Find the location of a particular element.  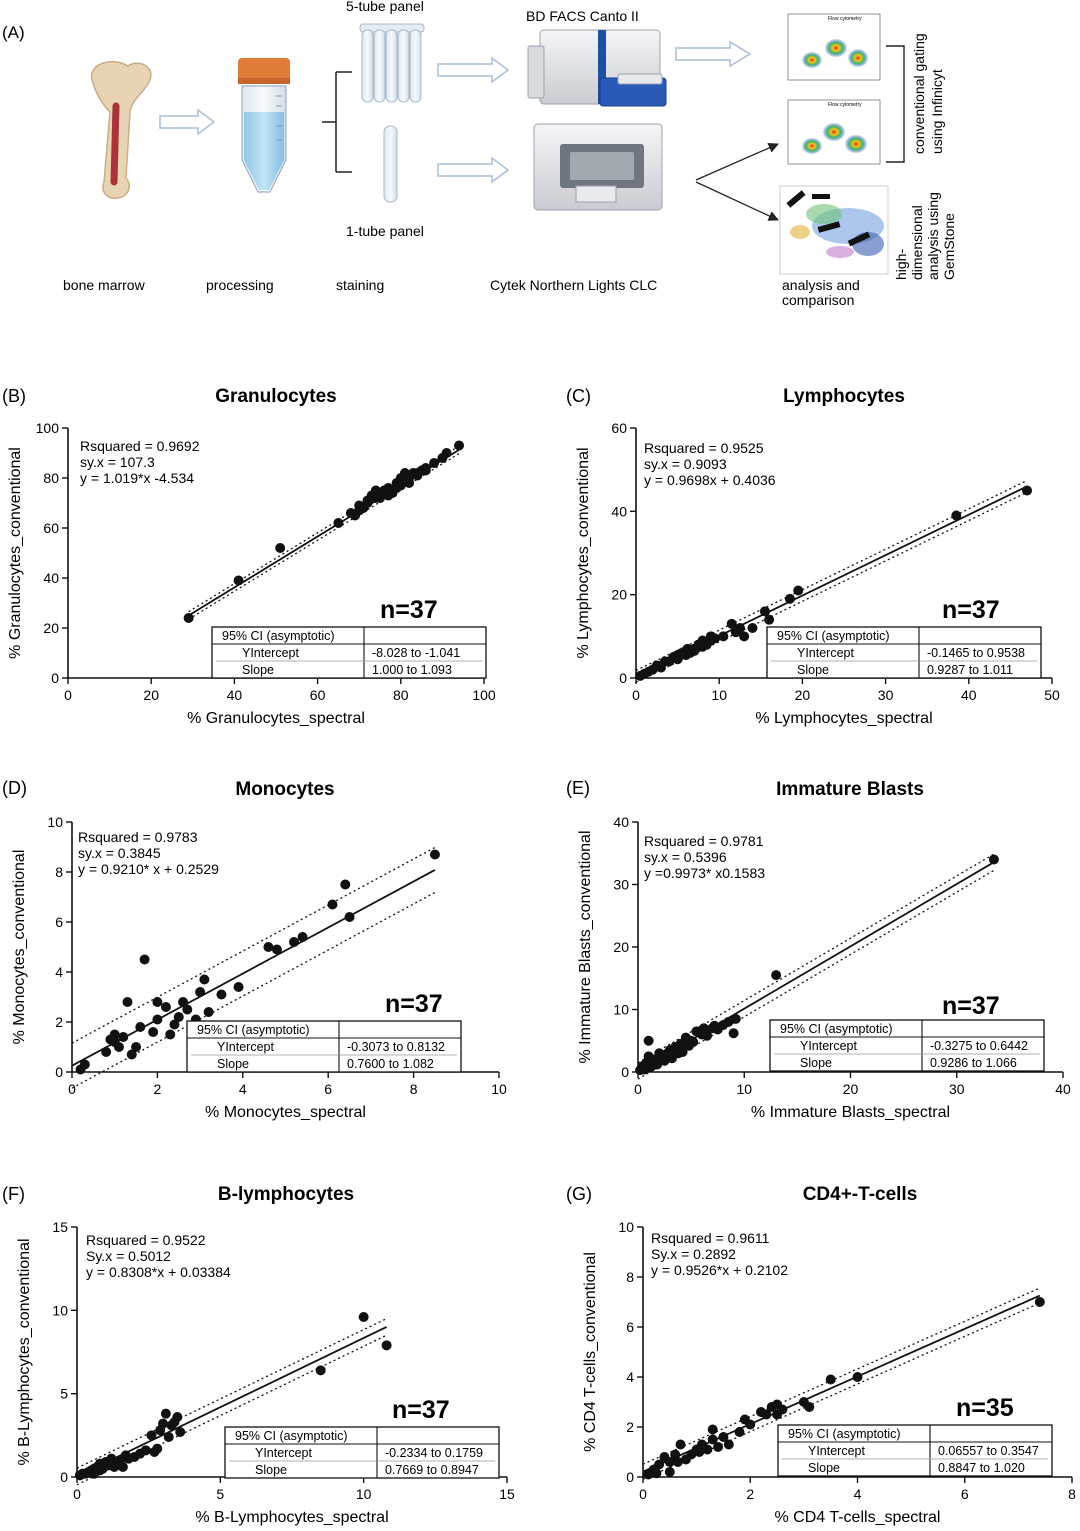

ci-table-frame is located at coordinates (907, 1045).